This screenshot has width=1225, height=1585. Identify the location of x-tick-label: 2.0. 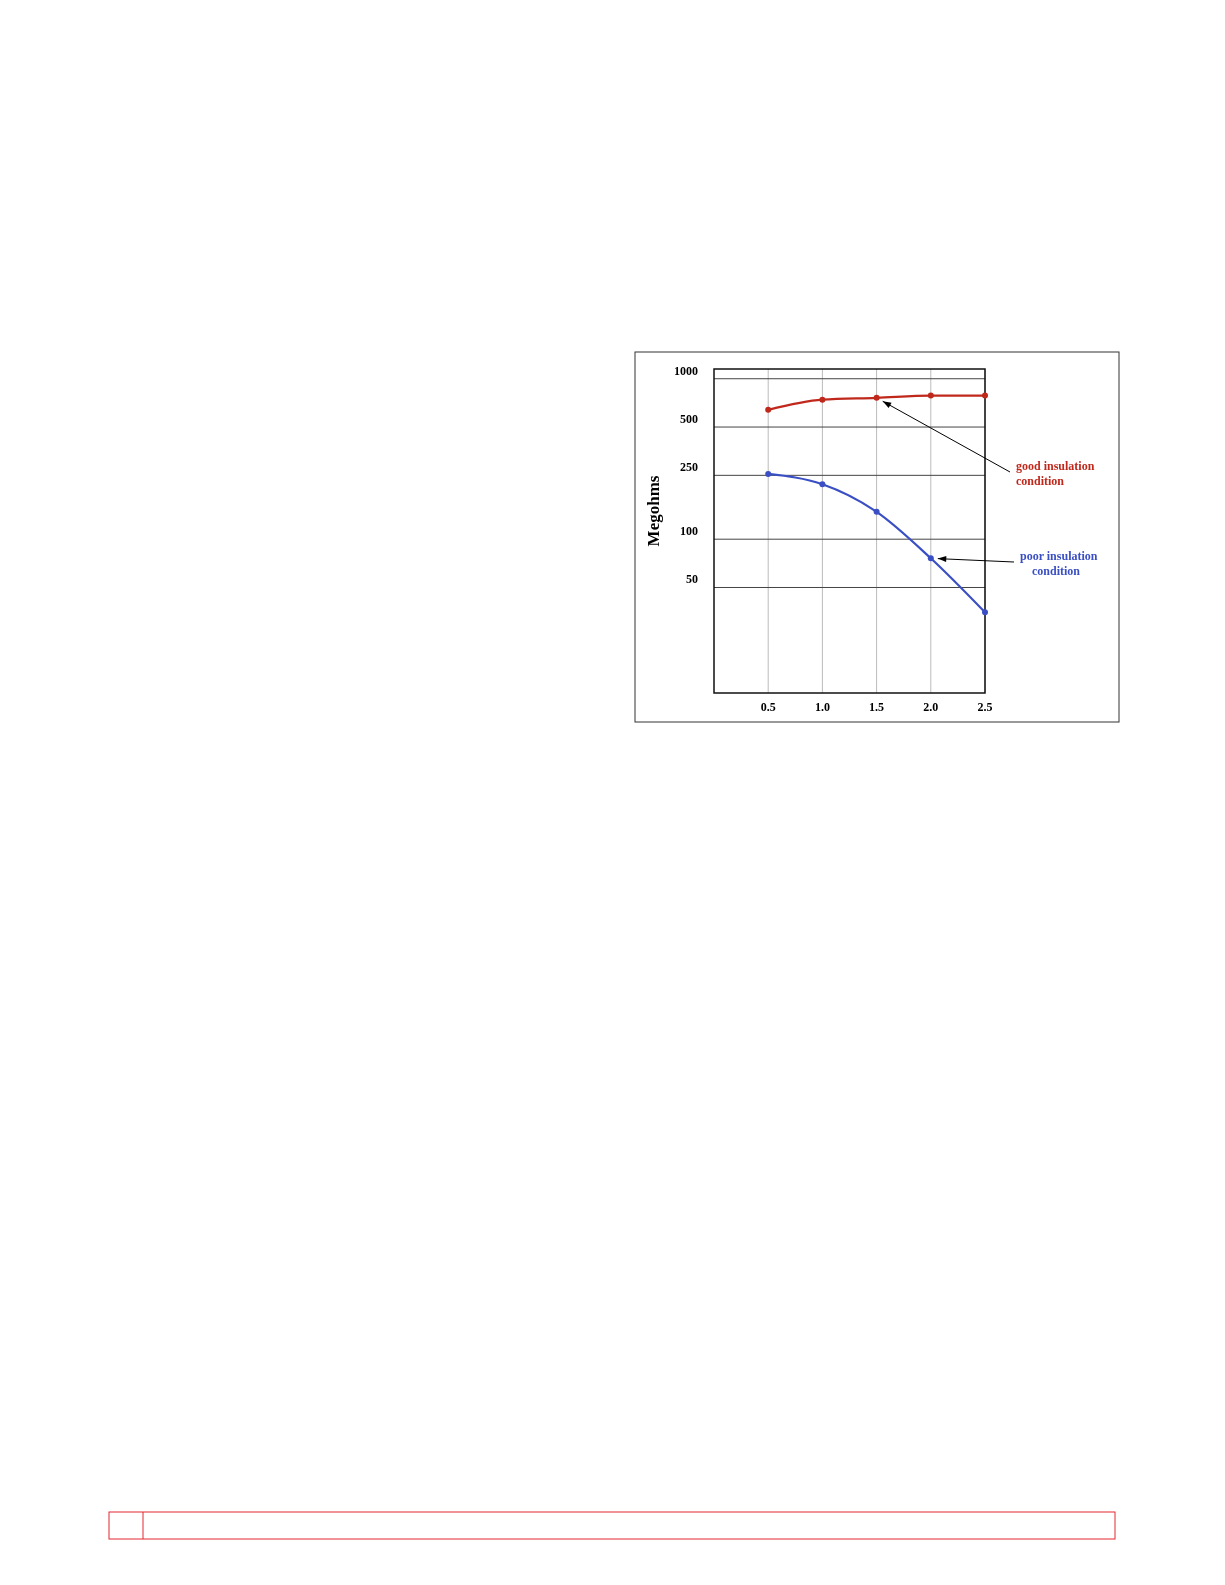
(931, 707).